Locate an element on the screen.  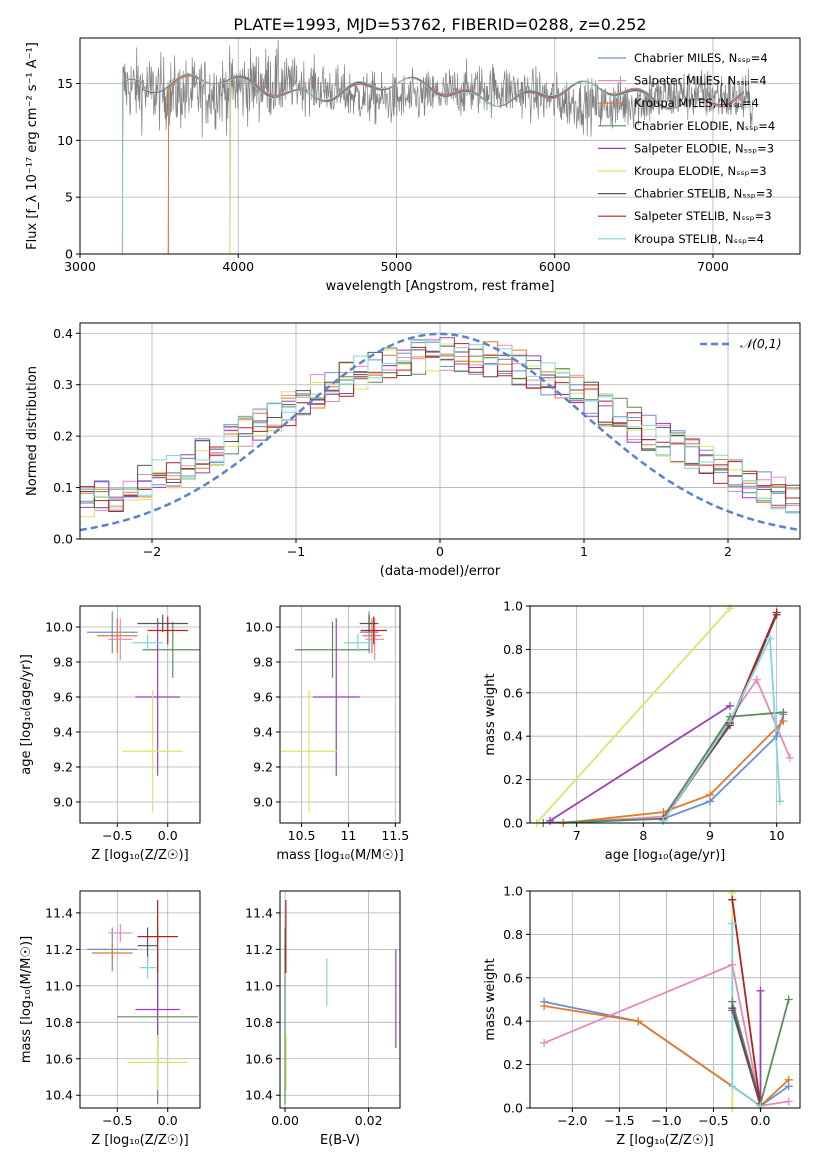
legend-entry: Kroupa ELODIE, Nₛₛₚ=3 is located at coordinates (700, 171).